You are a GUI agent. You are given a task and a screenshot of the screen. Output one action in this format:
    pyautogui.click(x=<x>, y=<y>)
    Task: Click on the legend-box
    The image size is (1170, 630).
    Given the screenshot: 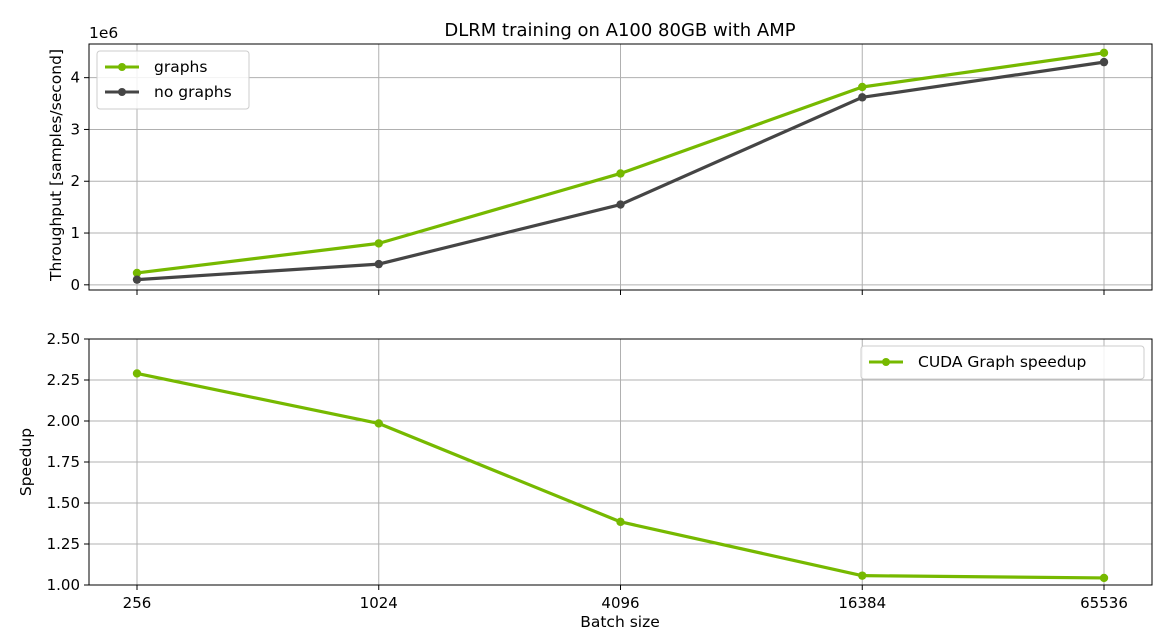 What is the action you would take?
    pyautogui.click(x=1002, y=362)
    